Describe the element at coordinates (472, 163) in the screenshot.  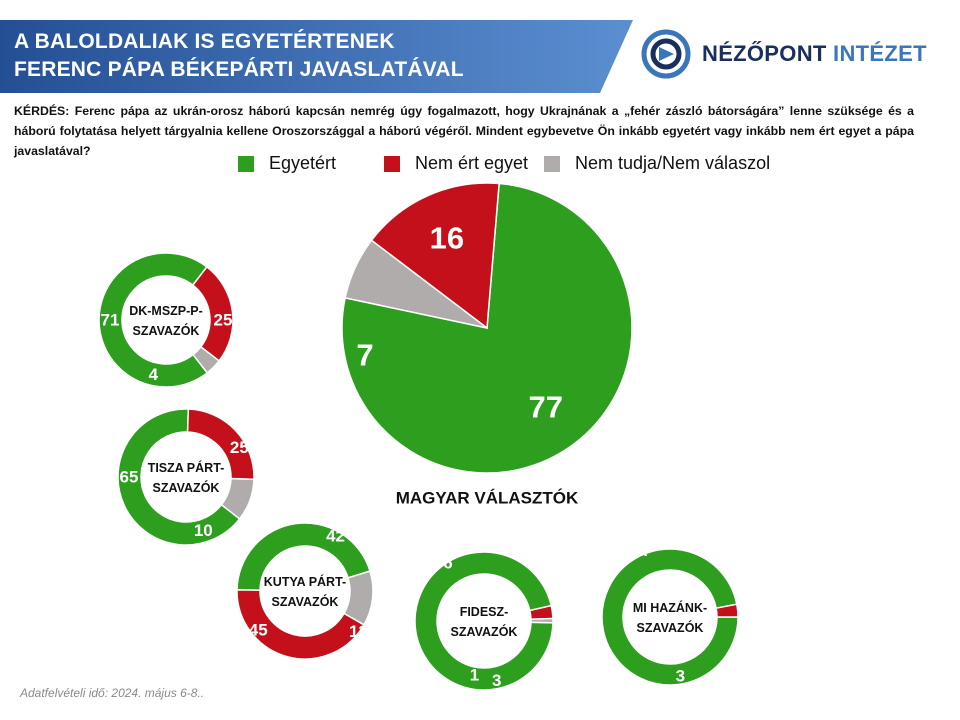
I see `legend-label-disagree: Nem ért egyet` at that location.